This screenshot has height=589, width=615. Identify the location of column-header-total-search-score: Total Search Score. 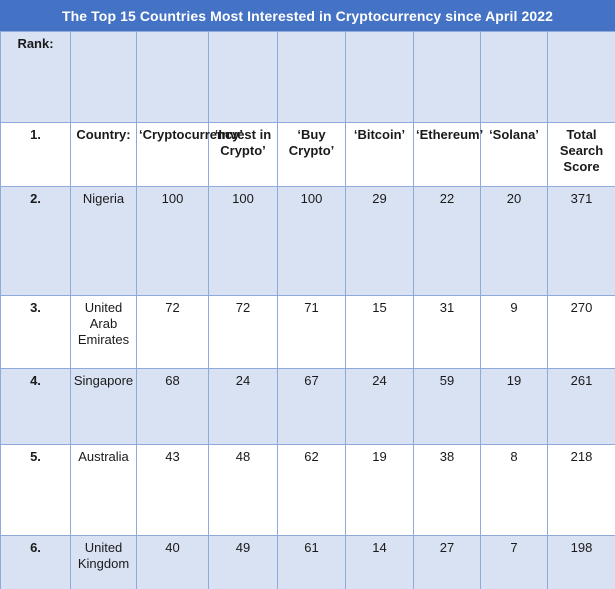
(581, 154).